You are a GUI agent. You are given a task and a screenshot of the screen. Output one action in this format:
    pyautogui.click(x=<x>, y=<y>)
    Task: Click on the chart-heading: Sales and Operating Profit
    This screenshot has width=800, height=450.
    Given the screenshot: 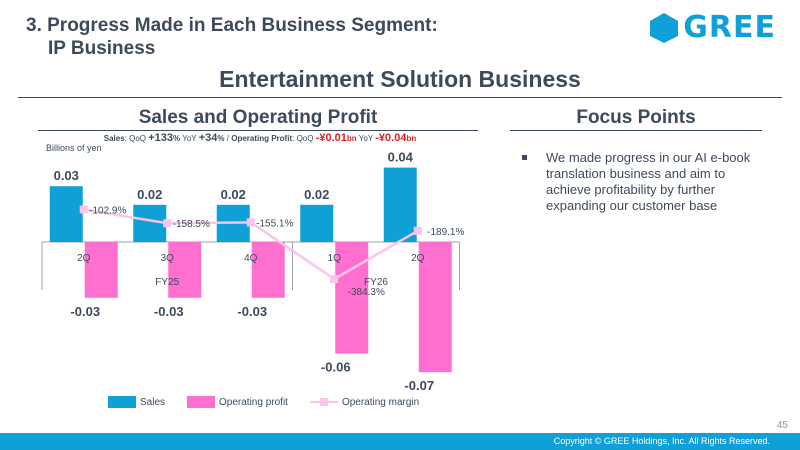 What is the action you would take?
    pyautogui.click(x=258, y=119)
    